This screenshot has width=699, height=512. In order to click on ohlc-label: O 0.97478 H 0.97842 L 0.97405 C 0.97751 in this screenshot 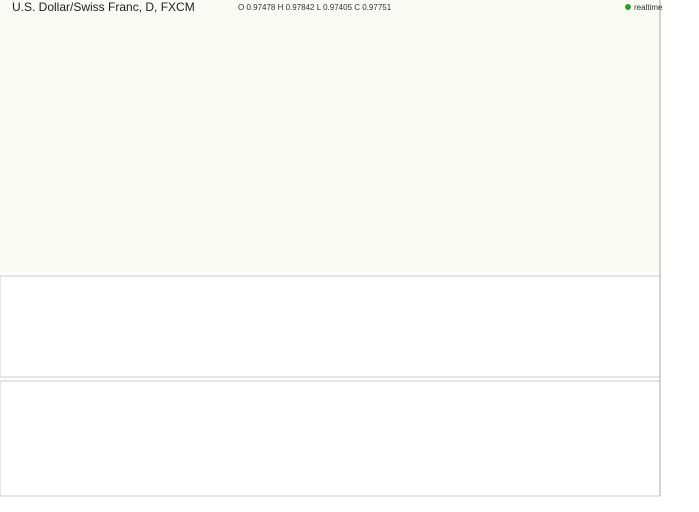, I will do `click(315, 7)`.